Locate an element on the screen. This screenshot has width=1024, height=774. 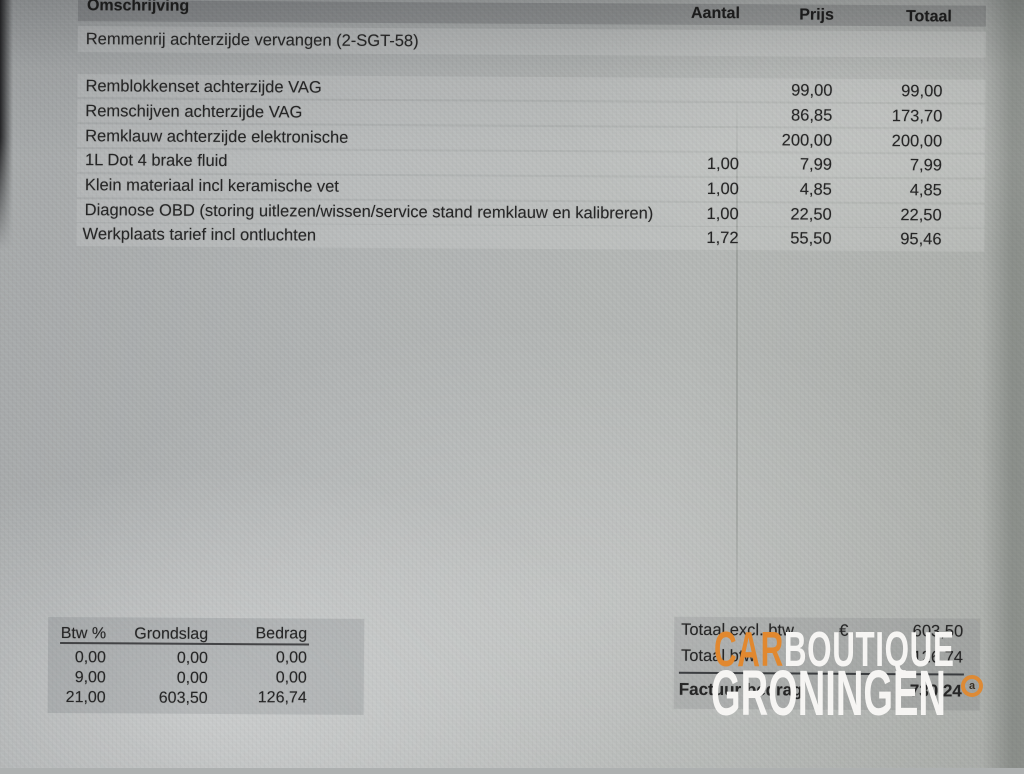
item-total: 22,50 is located at coordinates (921, 215).